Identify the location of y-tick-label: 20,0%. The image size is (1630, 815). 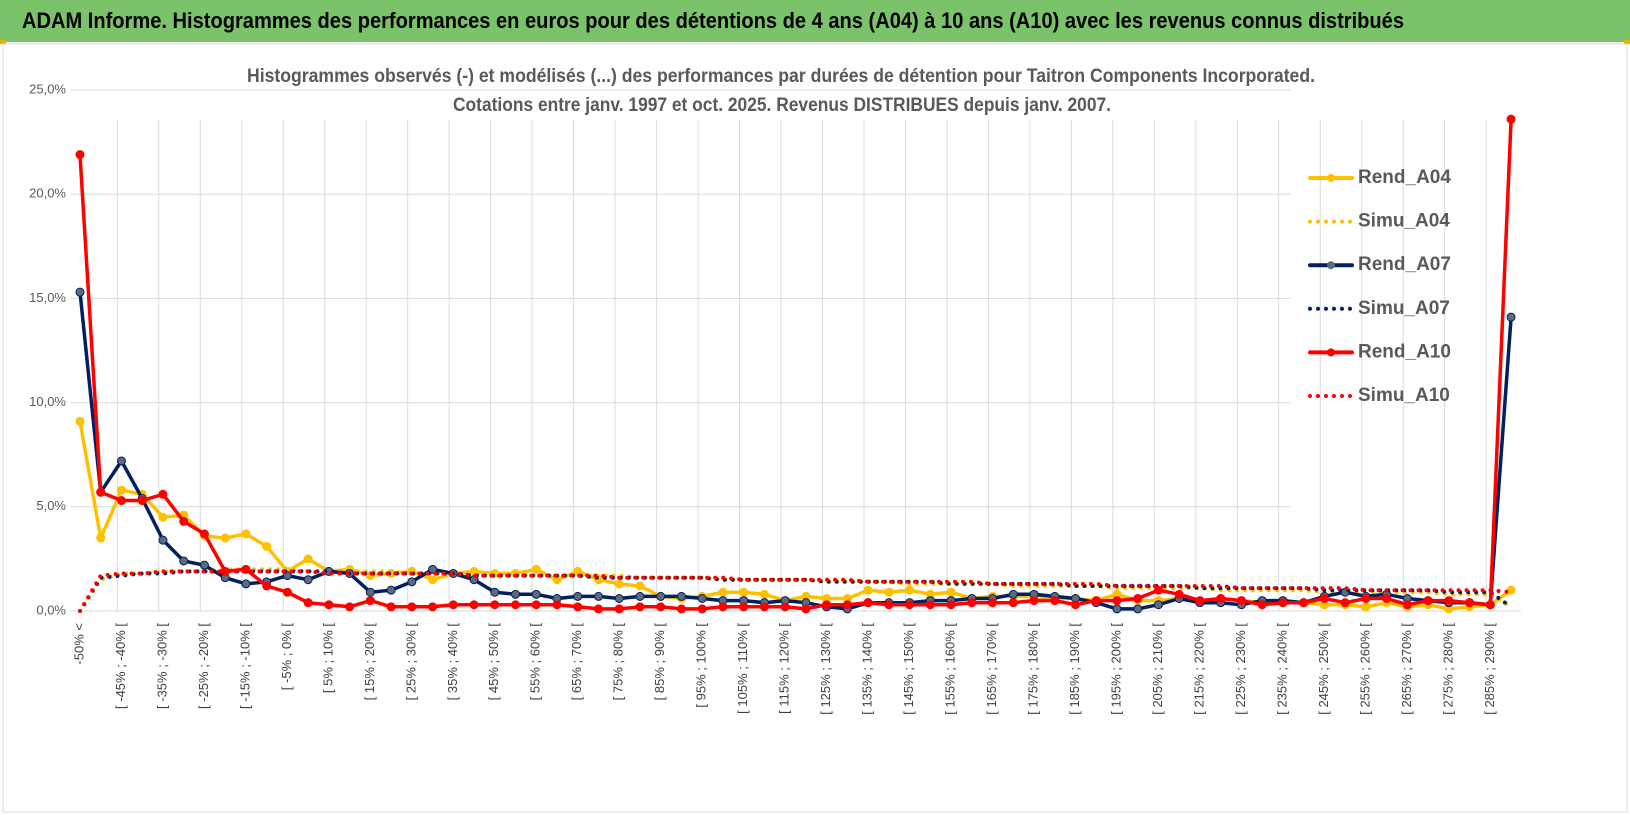
(47, 193).